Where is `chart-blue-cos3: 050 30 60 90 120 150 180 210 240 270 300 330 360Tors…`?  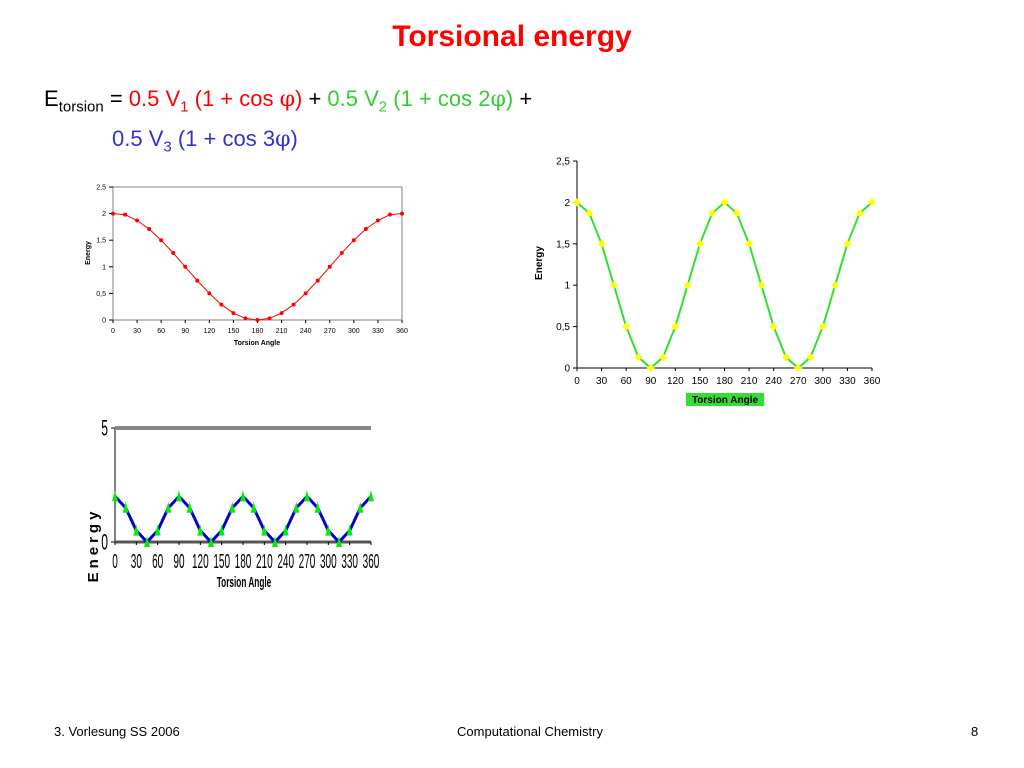 chart-blue-cos3: 050 30 60 90 120 150 180 210 240 270 300 330 360Tors… is located at coordinates (232, 503).